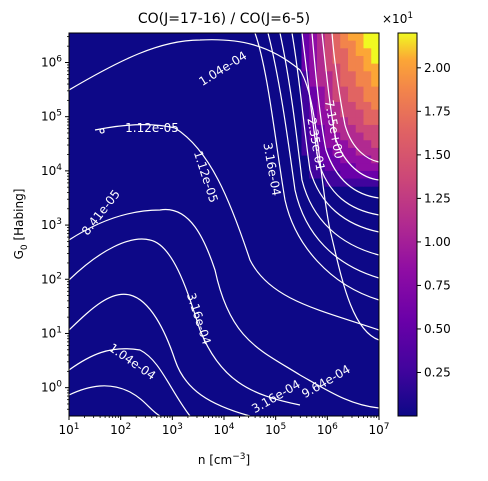 Image resolution: width=488 pixels, height=481 pixels. I want to click on colorbar-tick-label: 0.75, so click(437, 285).